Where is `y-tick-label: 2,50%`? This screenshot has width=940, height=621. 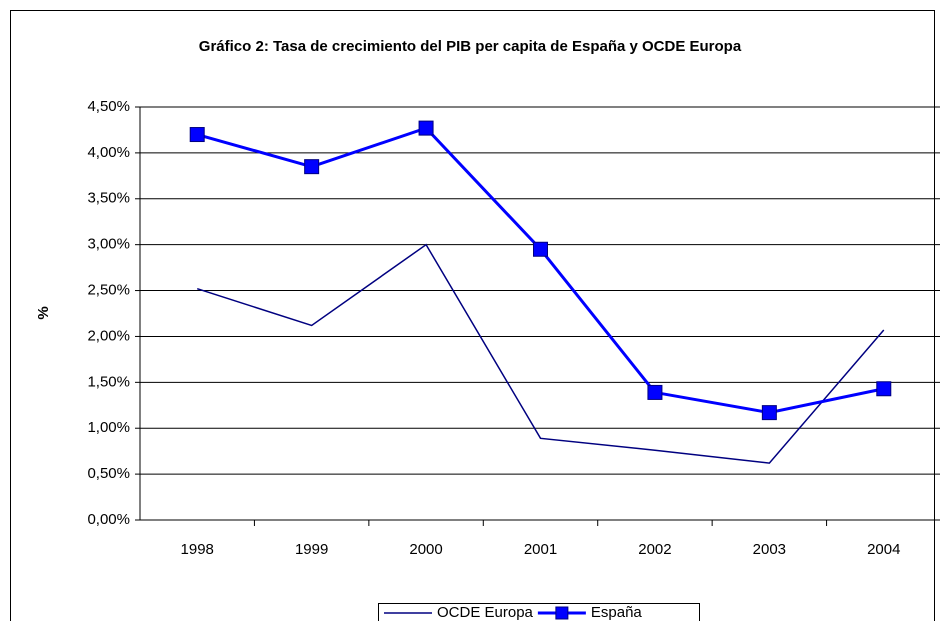 y-tick-label: 2,50% is located at coordinates (108, 290).